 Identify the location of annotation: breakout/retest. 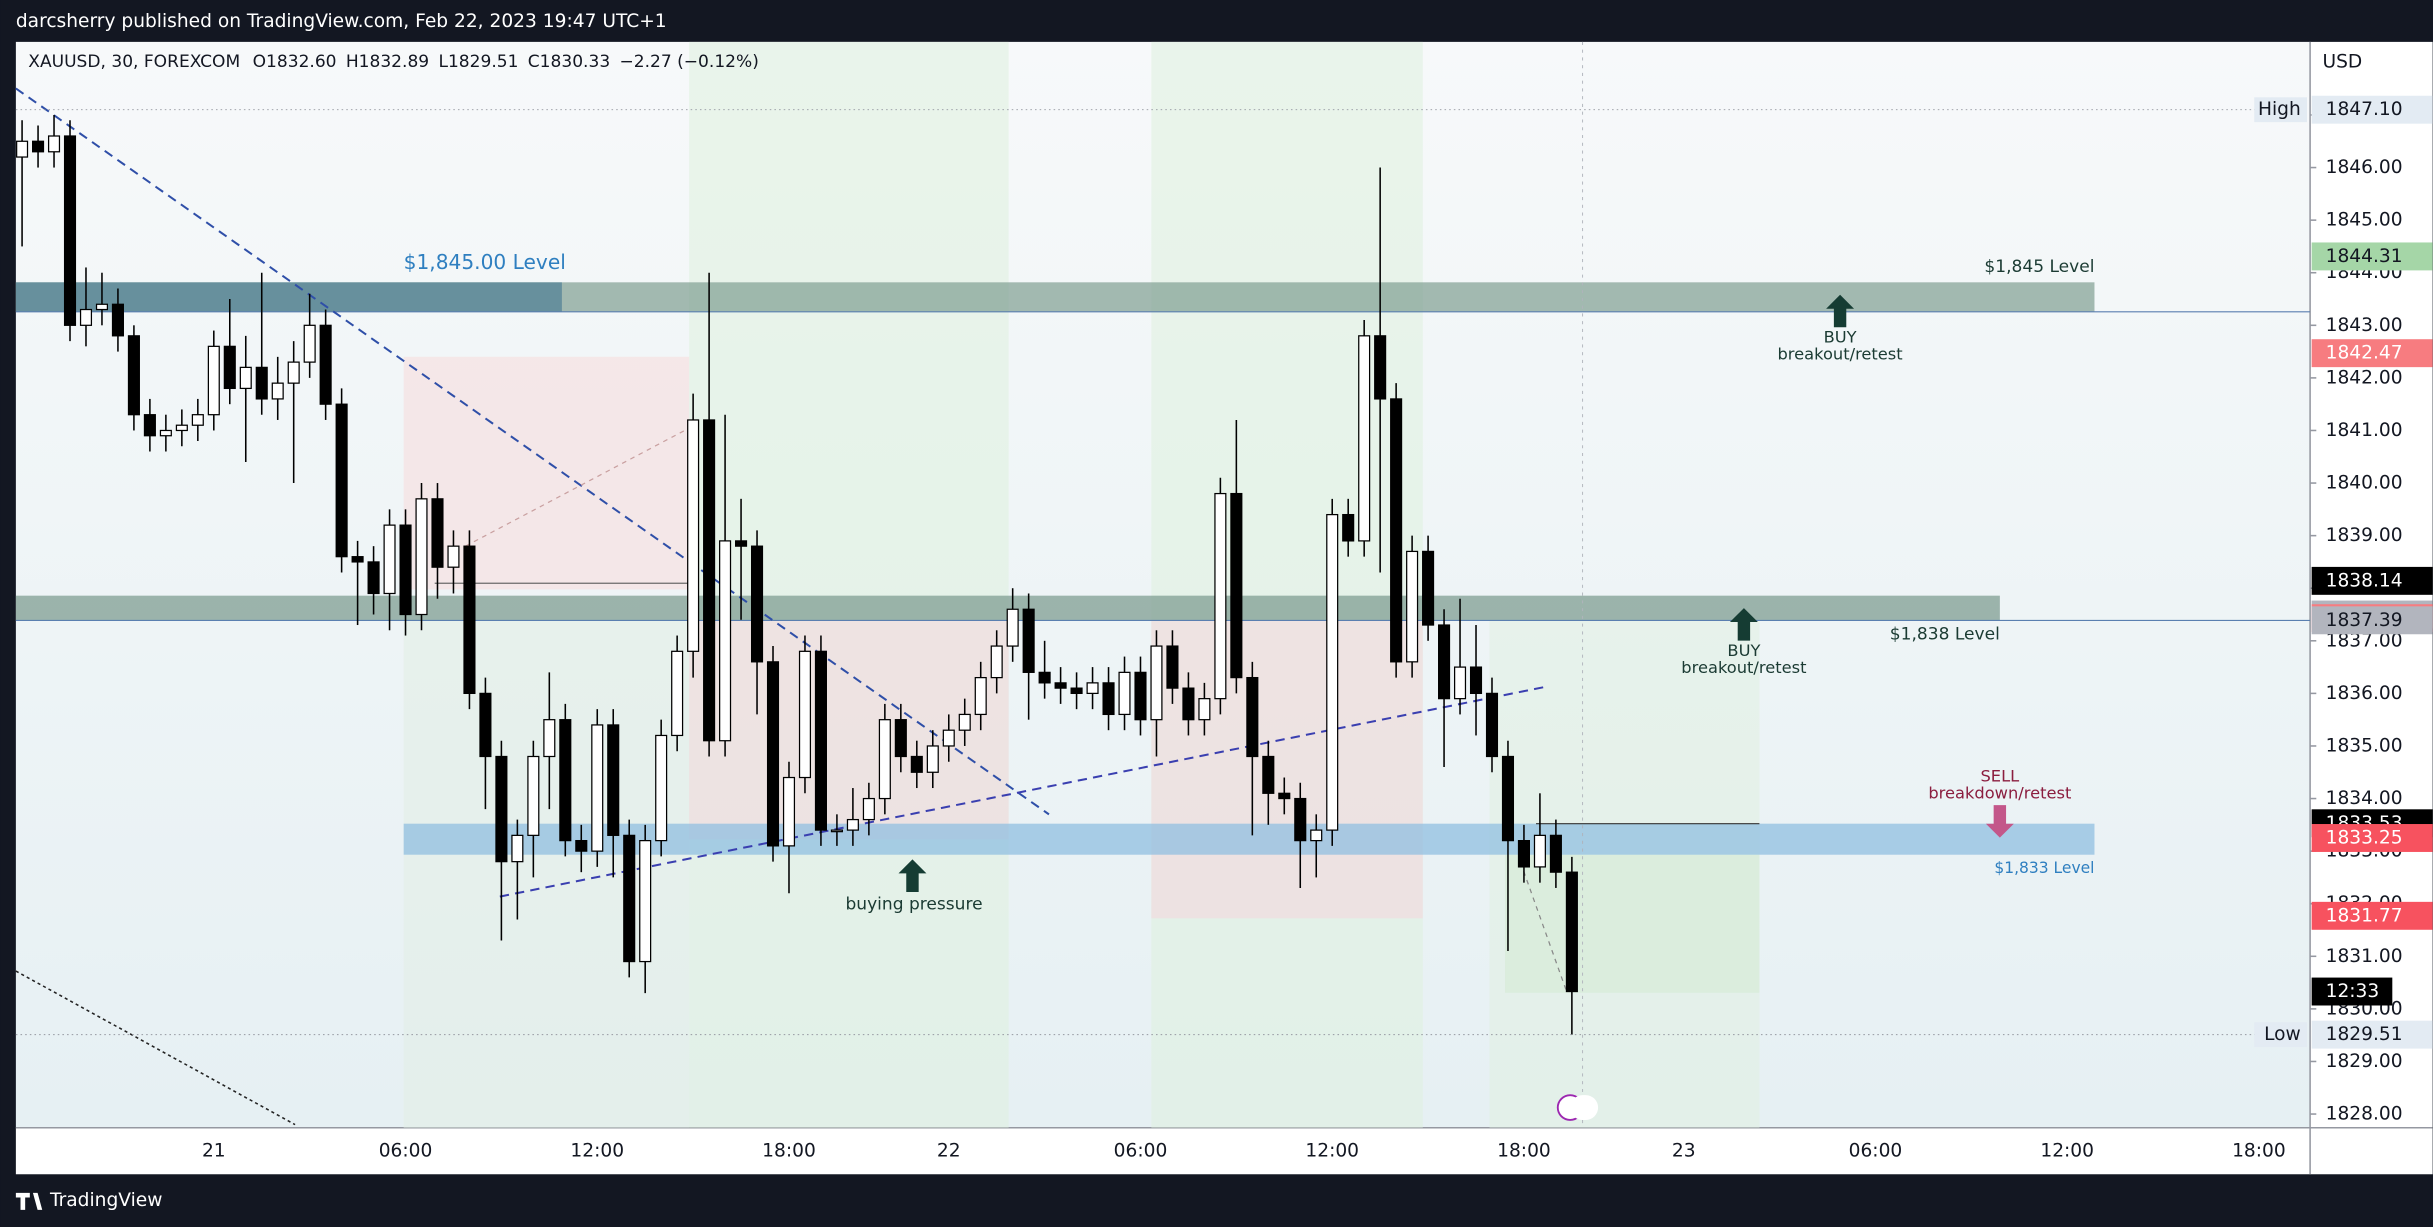
(1839, 354).